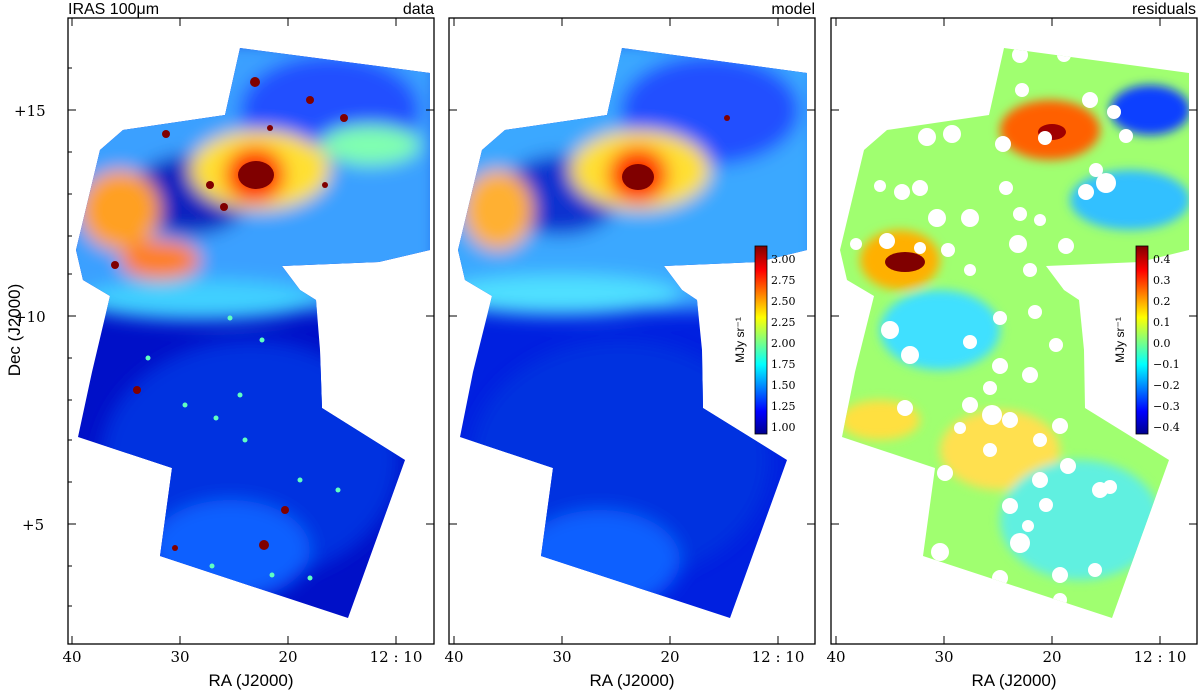 The height and width of the screenshot is (692, 1200). What do you see at coordinates (783, 364) in the screenshot?
I see `colorbar-tick: 1.75` at bounding box center [783, 364].